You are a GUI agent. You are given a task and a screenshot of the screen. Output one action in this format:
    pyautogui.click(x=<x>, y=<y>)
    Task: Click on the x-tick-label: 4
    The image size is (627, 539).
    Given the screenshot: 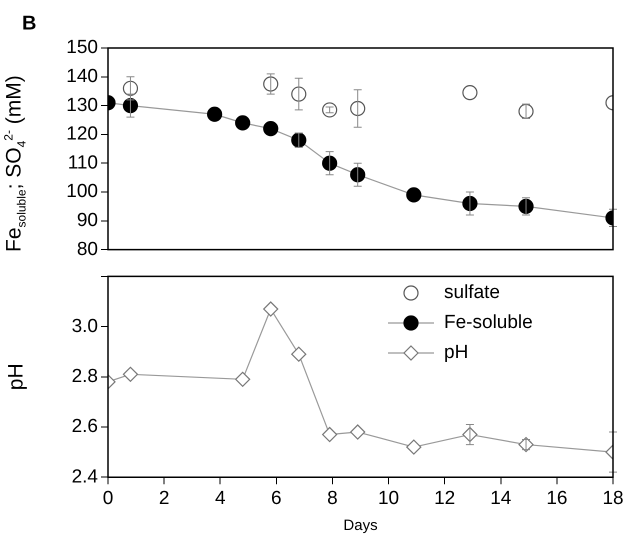 What is the action you would take?
    pyautogui.click(x=220, y=498)
    